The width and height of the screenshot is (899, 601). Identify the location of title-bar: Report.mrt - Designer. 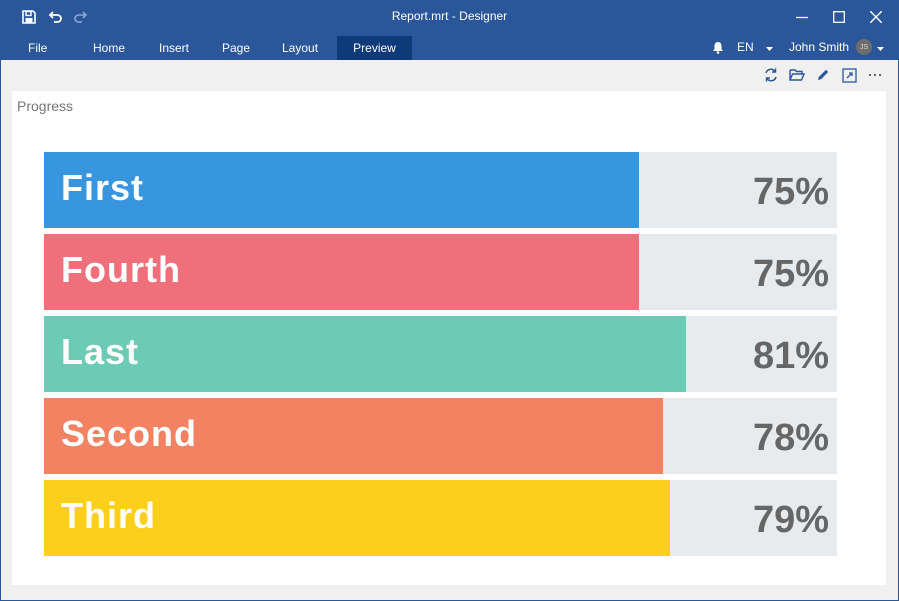
(449, 17).